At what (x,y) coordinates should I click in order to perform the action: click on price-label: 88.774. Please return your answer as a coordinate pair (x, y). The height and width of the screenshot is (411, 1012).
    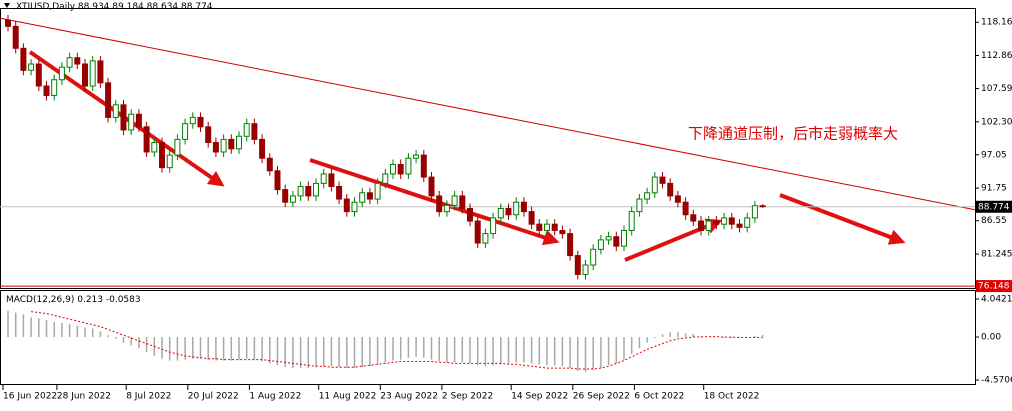
    Looking at the image, I should click on (994, 207).